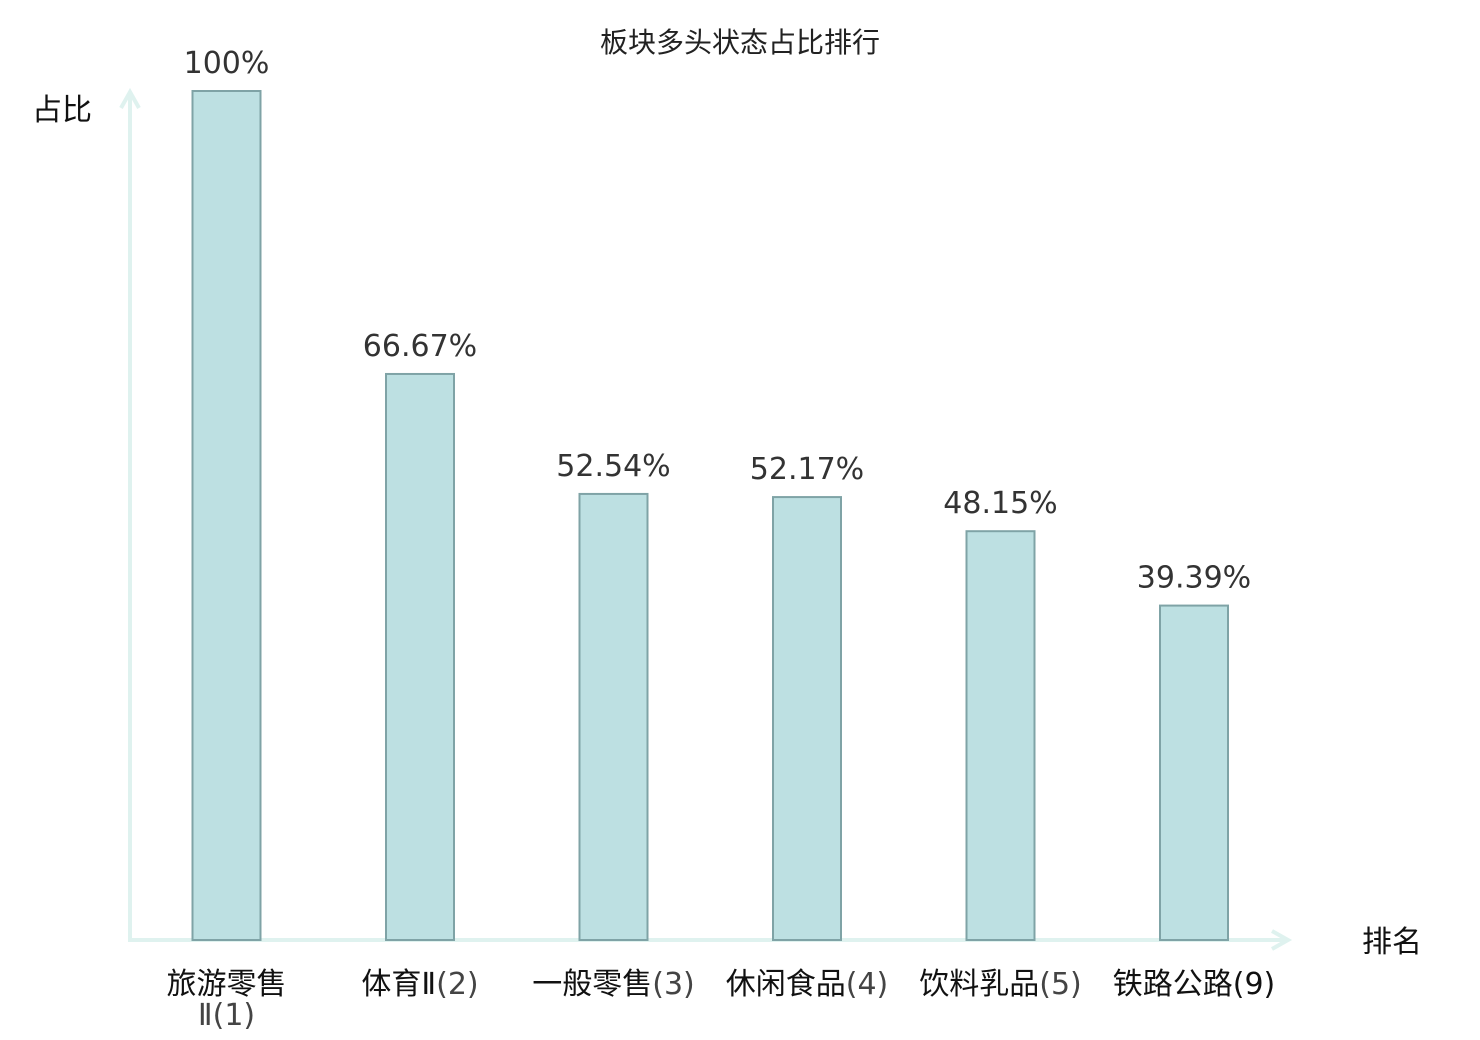 This screenshot has width=1480, height=1040. Describe the element at coordinates (227, 984) in the screenshot. I see `category-name: 旅游零售` at that location.